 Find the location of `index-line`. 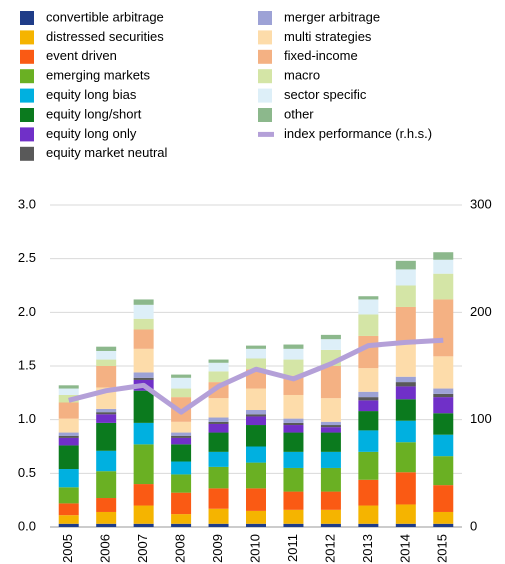

index-line is located at coordinates (256, 376).